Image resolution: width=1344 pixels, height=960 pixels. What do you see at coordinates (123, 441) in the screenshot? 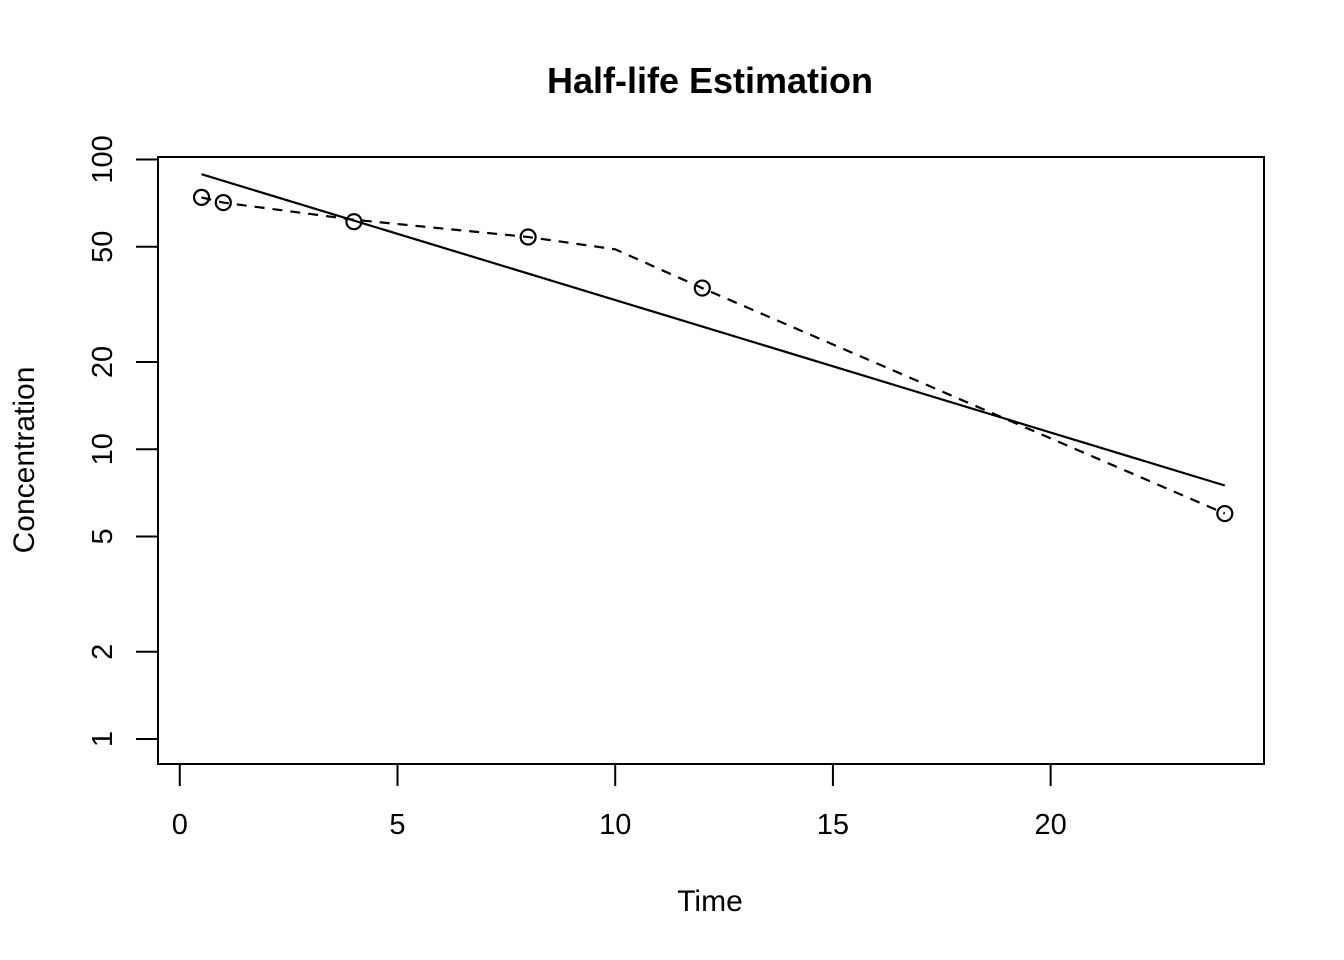
I see `y-axis: 1 2 5 10 20 50 100` at bounding box center [123, 441].